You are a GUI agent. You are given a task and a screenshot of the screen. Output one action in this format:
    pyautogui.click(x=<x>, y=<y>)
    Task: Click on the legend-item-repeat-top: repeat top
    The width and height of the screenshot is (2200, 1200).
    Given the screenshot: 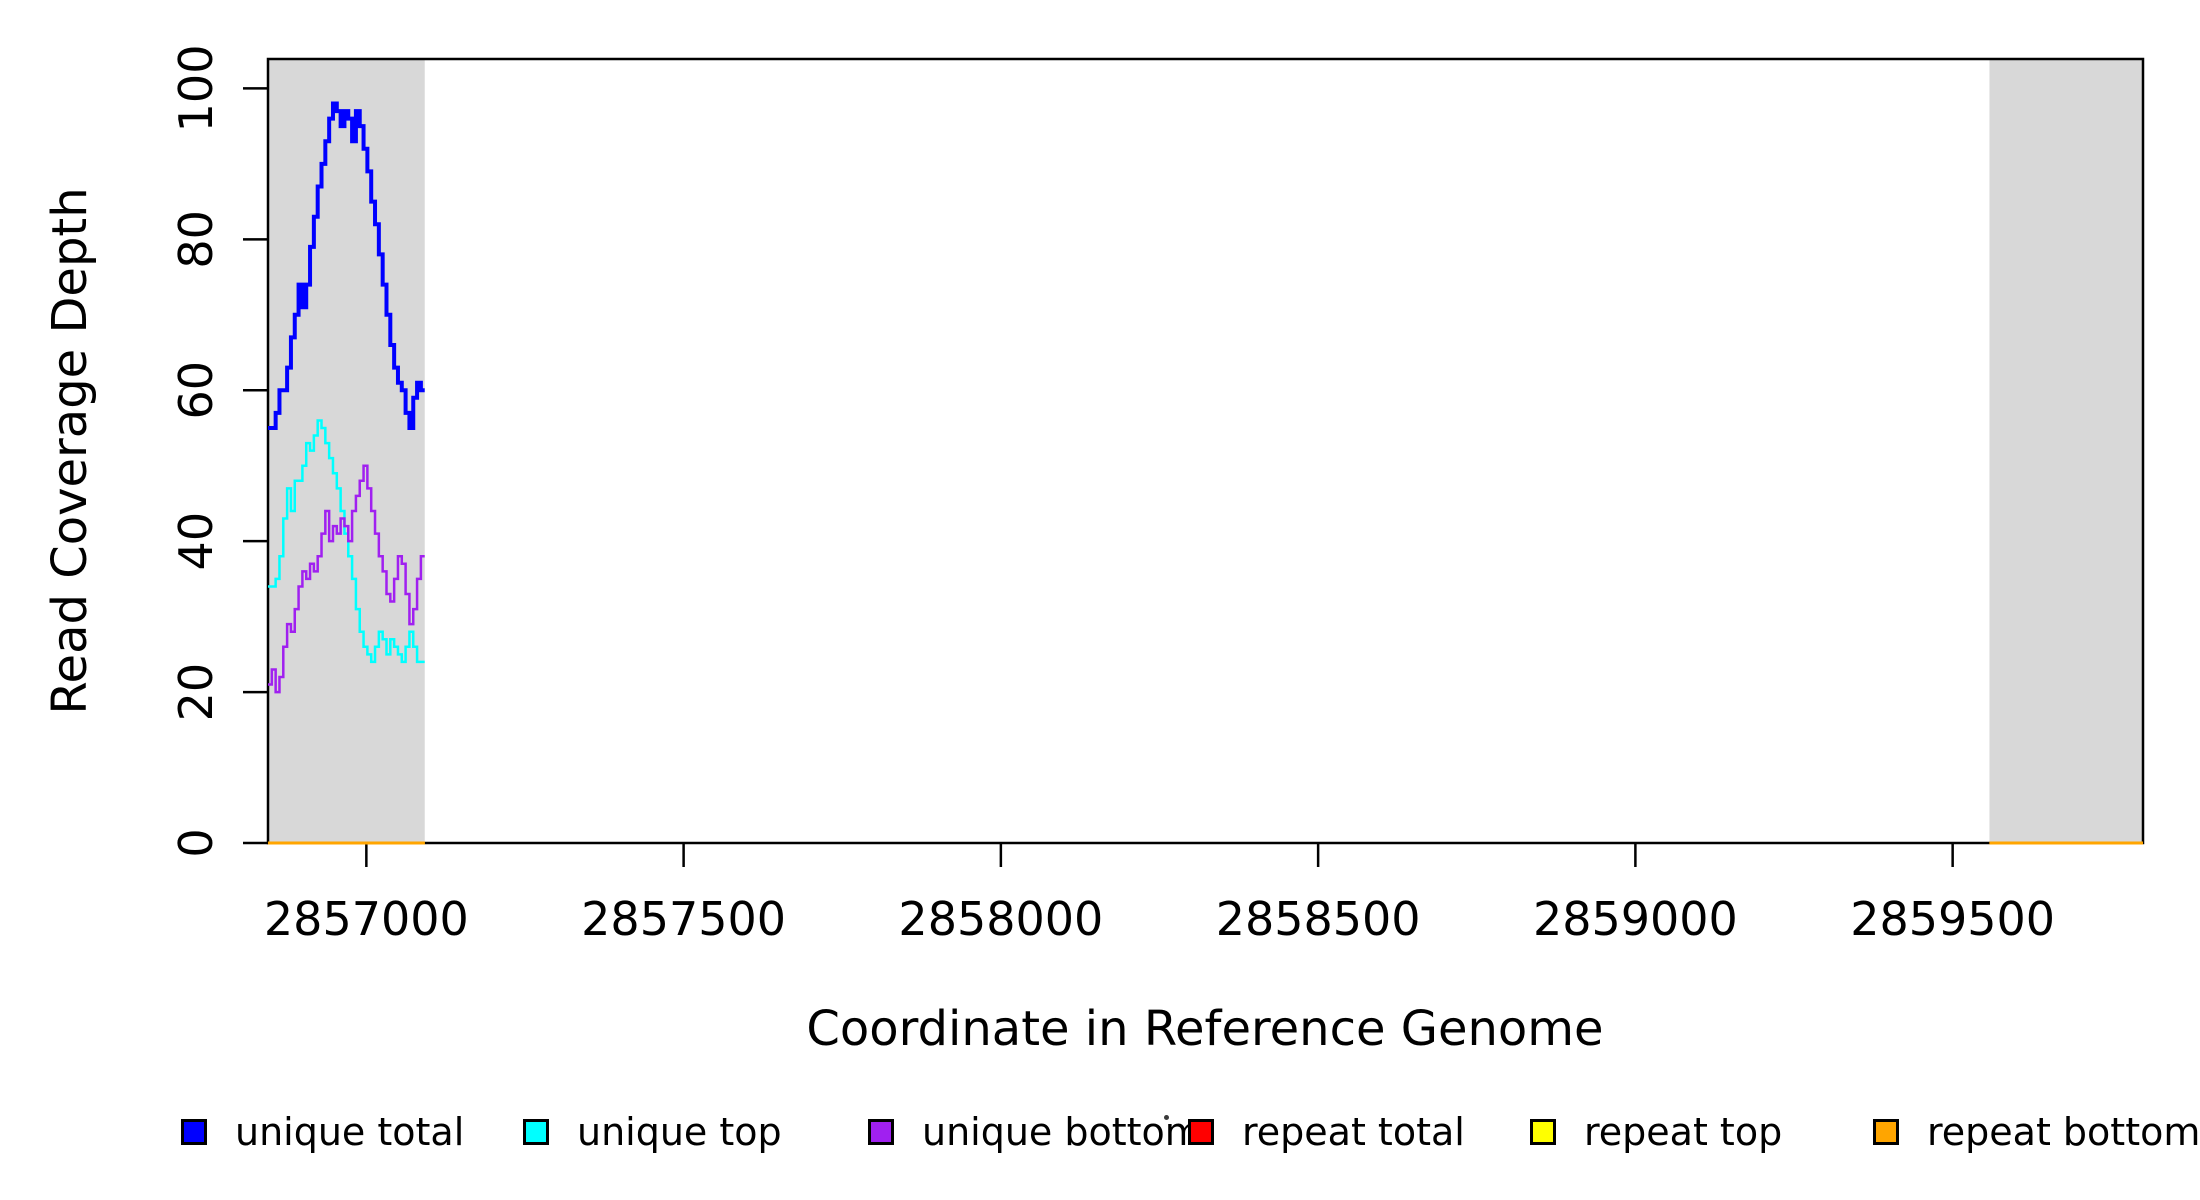 What is the action you would take?
    pyautogui.click(x=1656, y=1132)
    